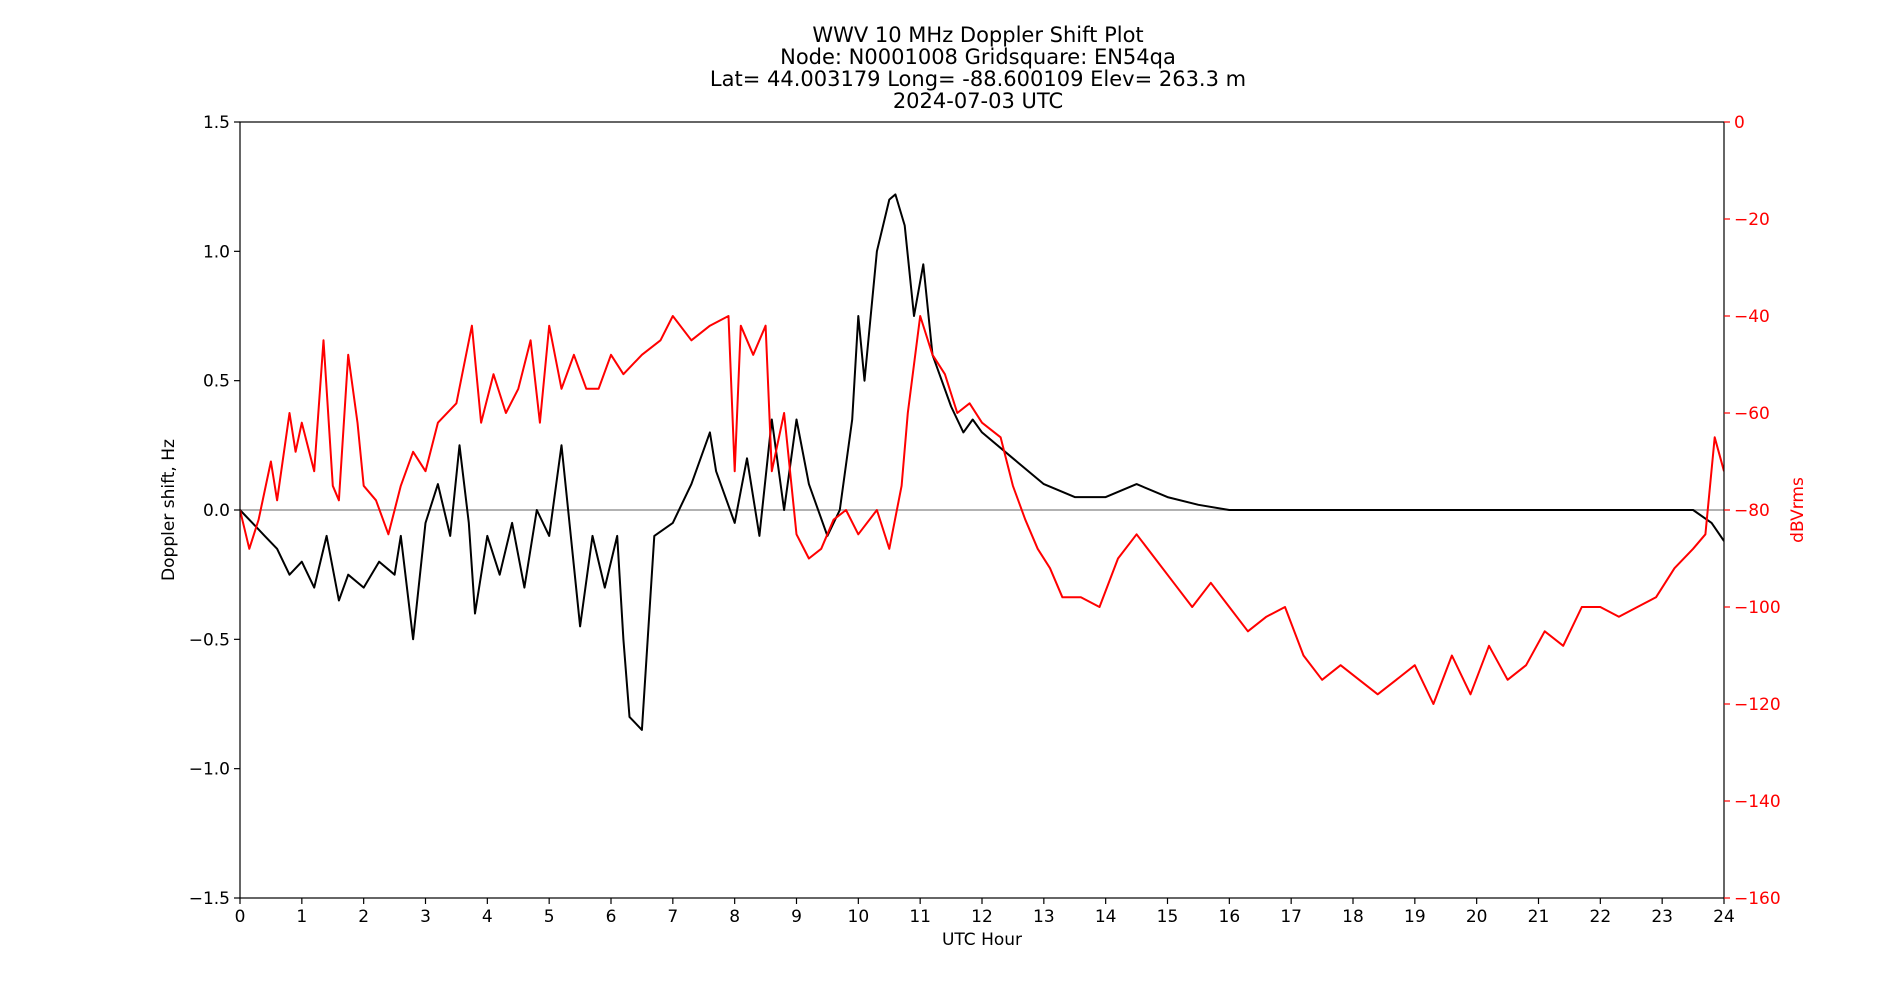  Describe the element at coordinates (1798, 510) in the screenshot. I see `y2-axis-label: dBVrms` at that location.